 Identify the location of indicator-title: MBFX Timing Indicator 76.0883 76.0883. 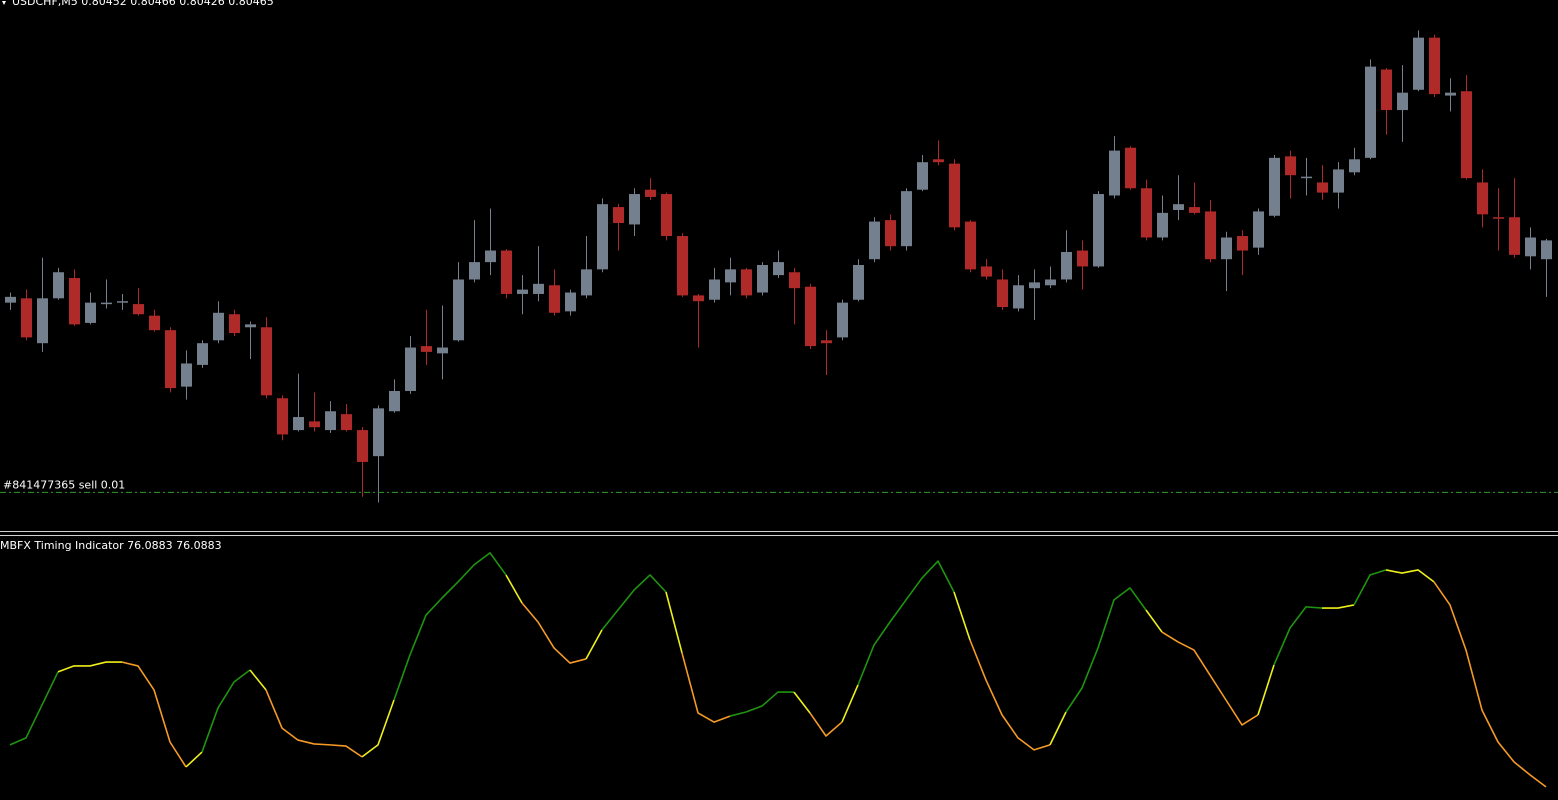
(111, 545).